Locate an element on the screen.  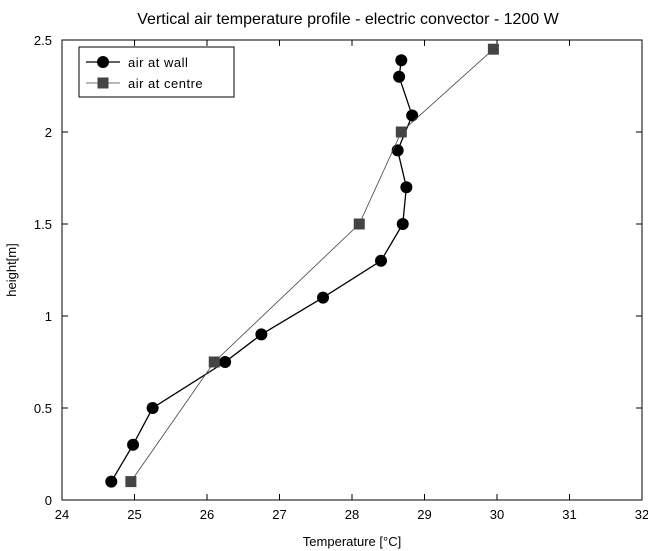
x-tick-label: 24 is located at coordinates (62, 514).